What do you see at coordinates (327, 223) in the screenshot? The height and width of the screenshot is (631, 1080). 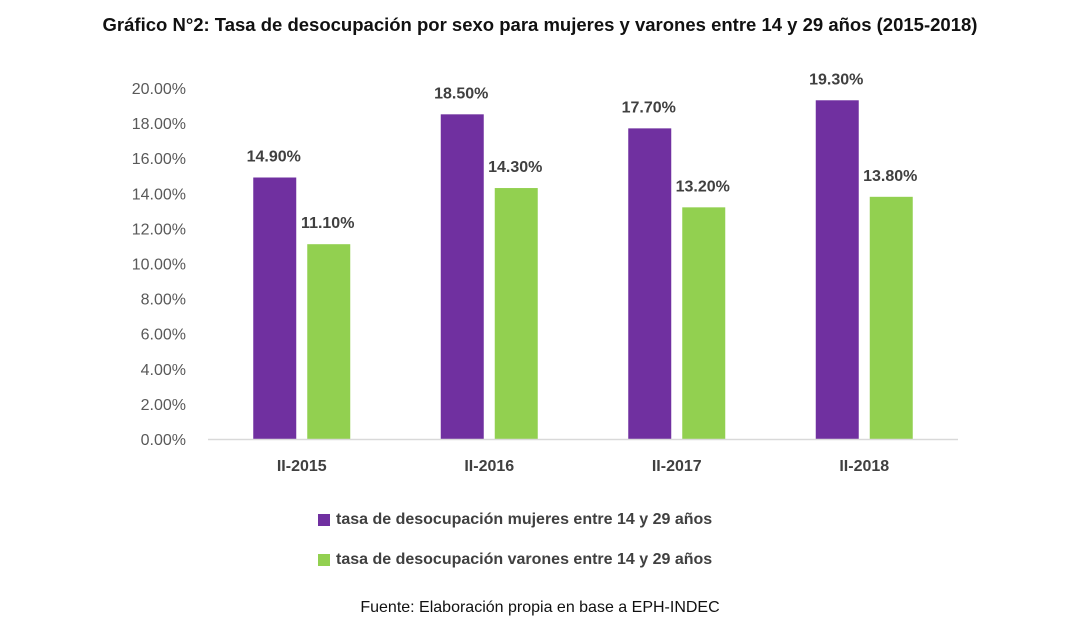 I see `data-label: 11.10%` at bounding box center [327, 223].